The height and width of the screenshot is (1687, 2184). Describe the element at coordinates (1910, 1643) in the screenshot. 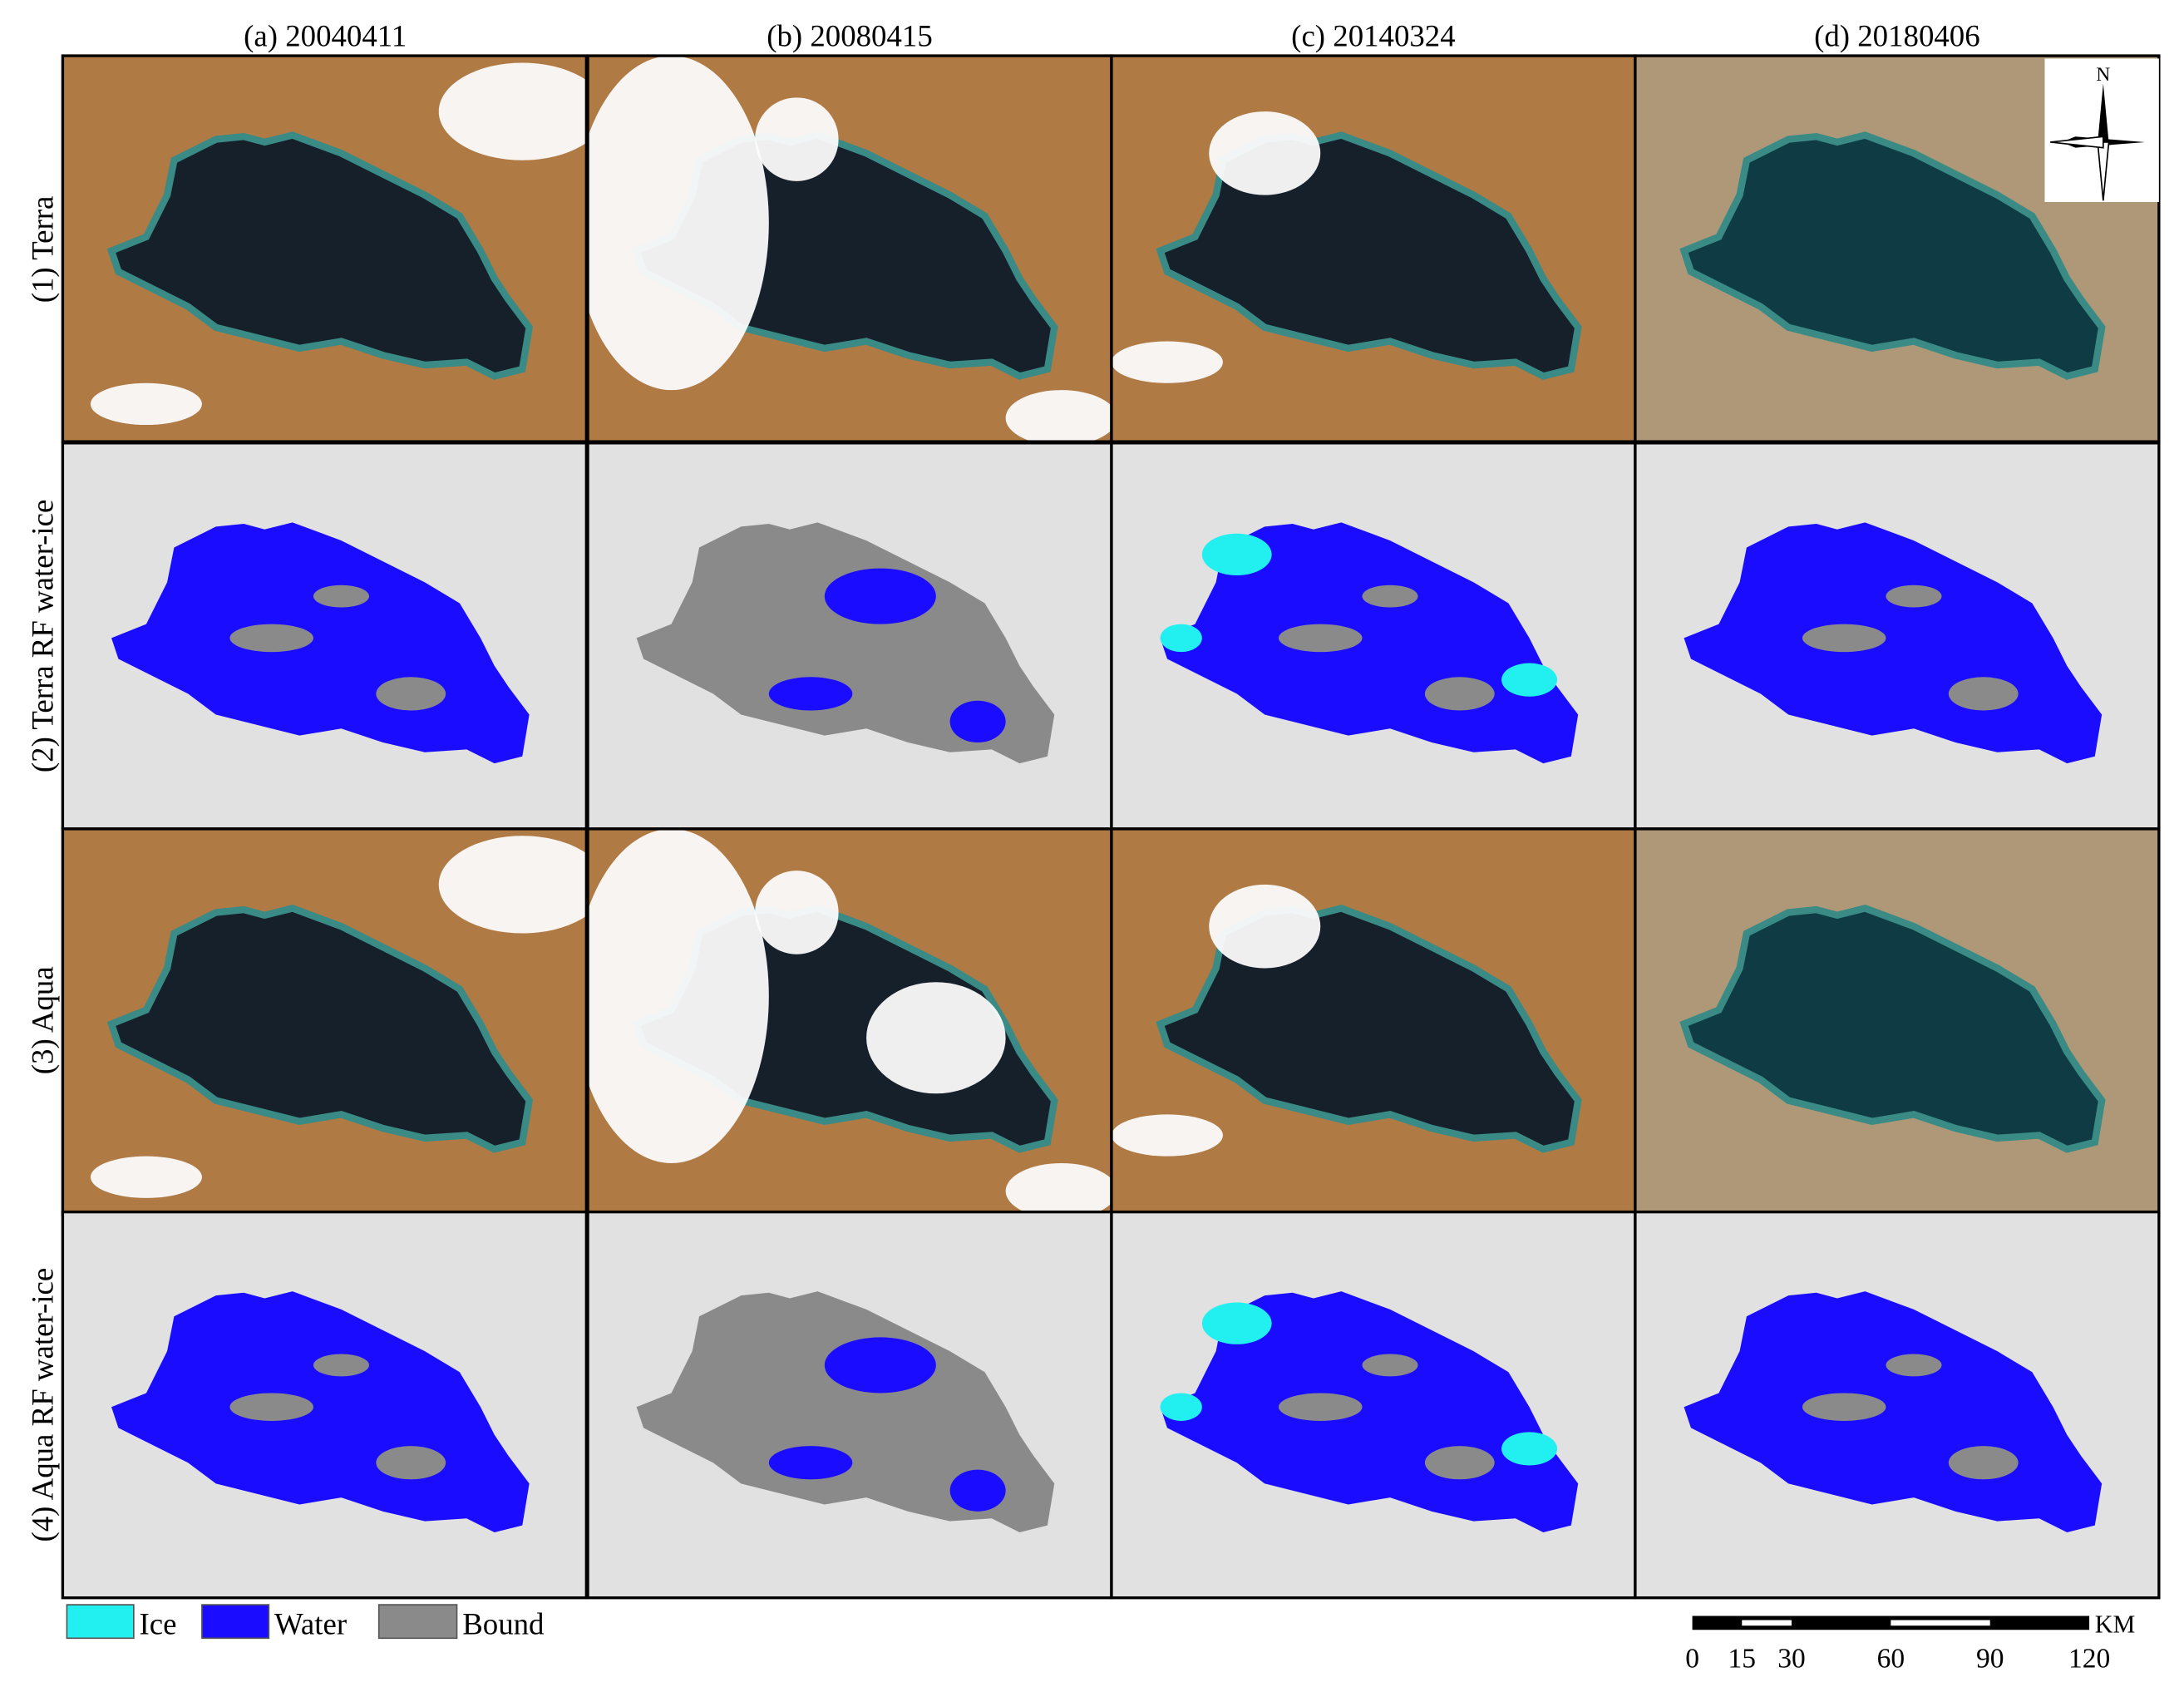

I see `scale-bar: 0 15 30 60 90 120 KM` at that location.